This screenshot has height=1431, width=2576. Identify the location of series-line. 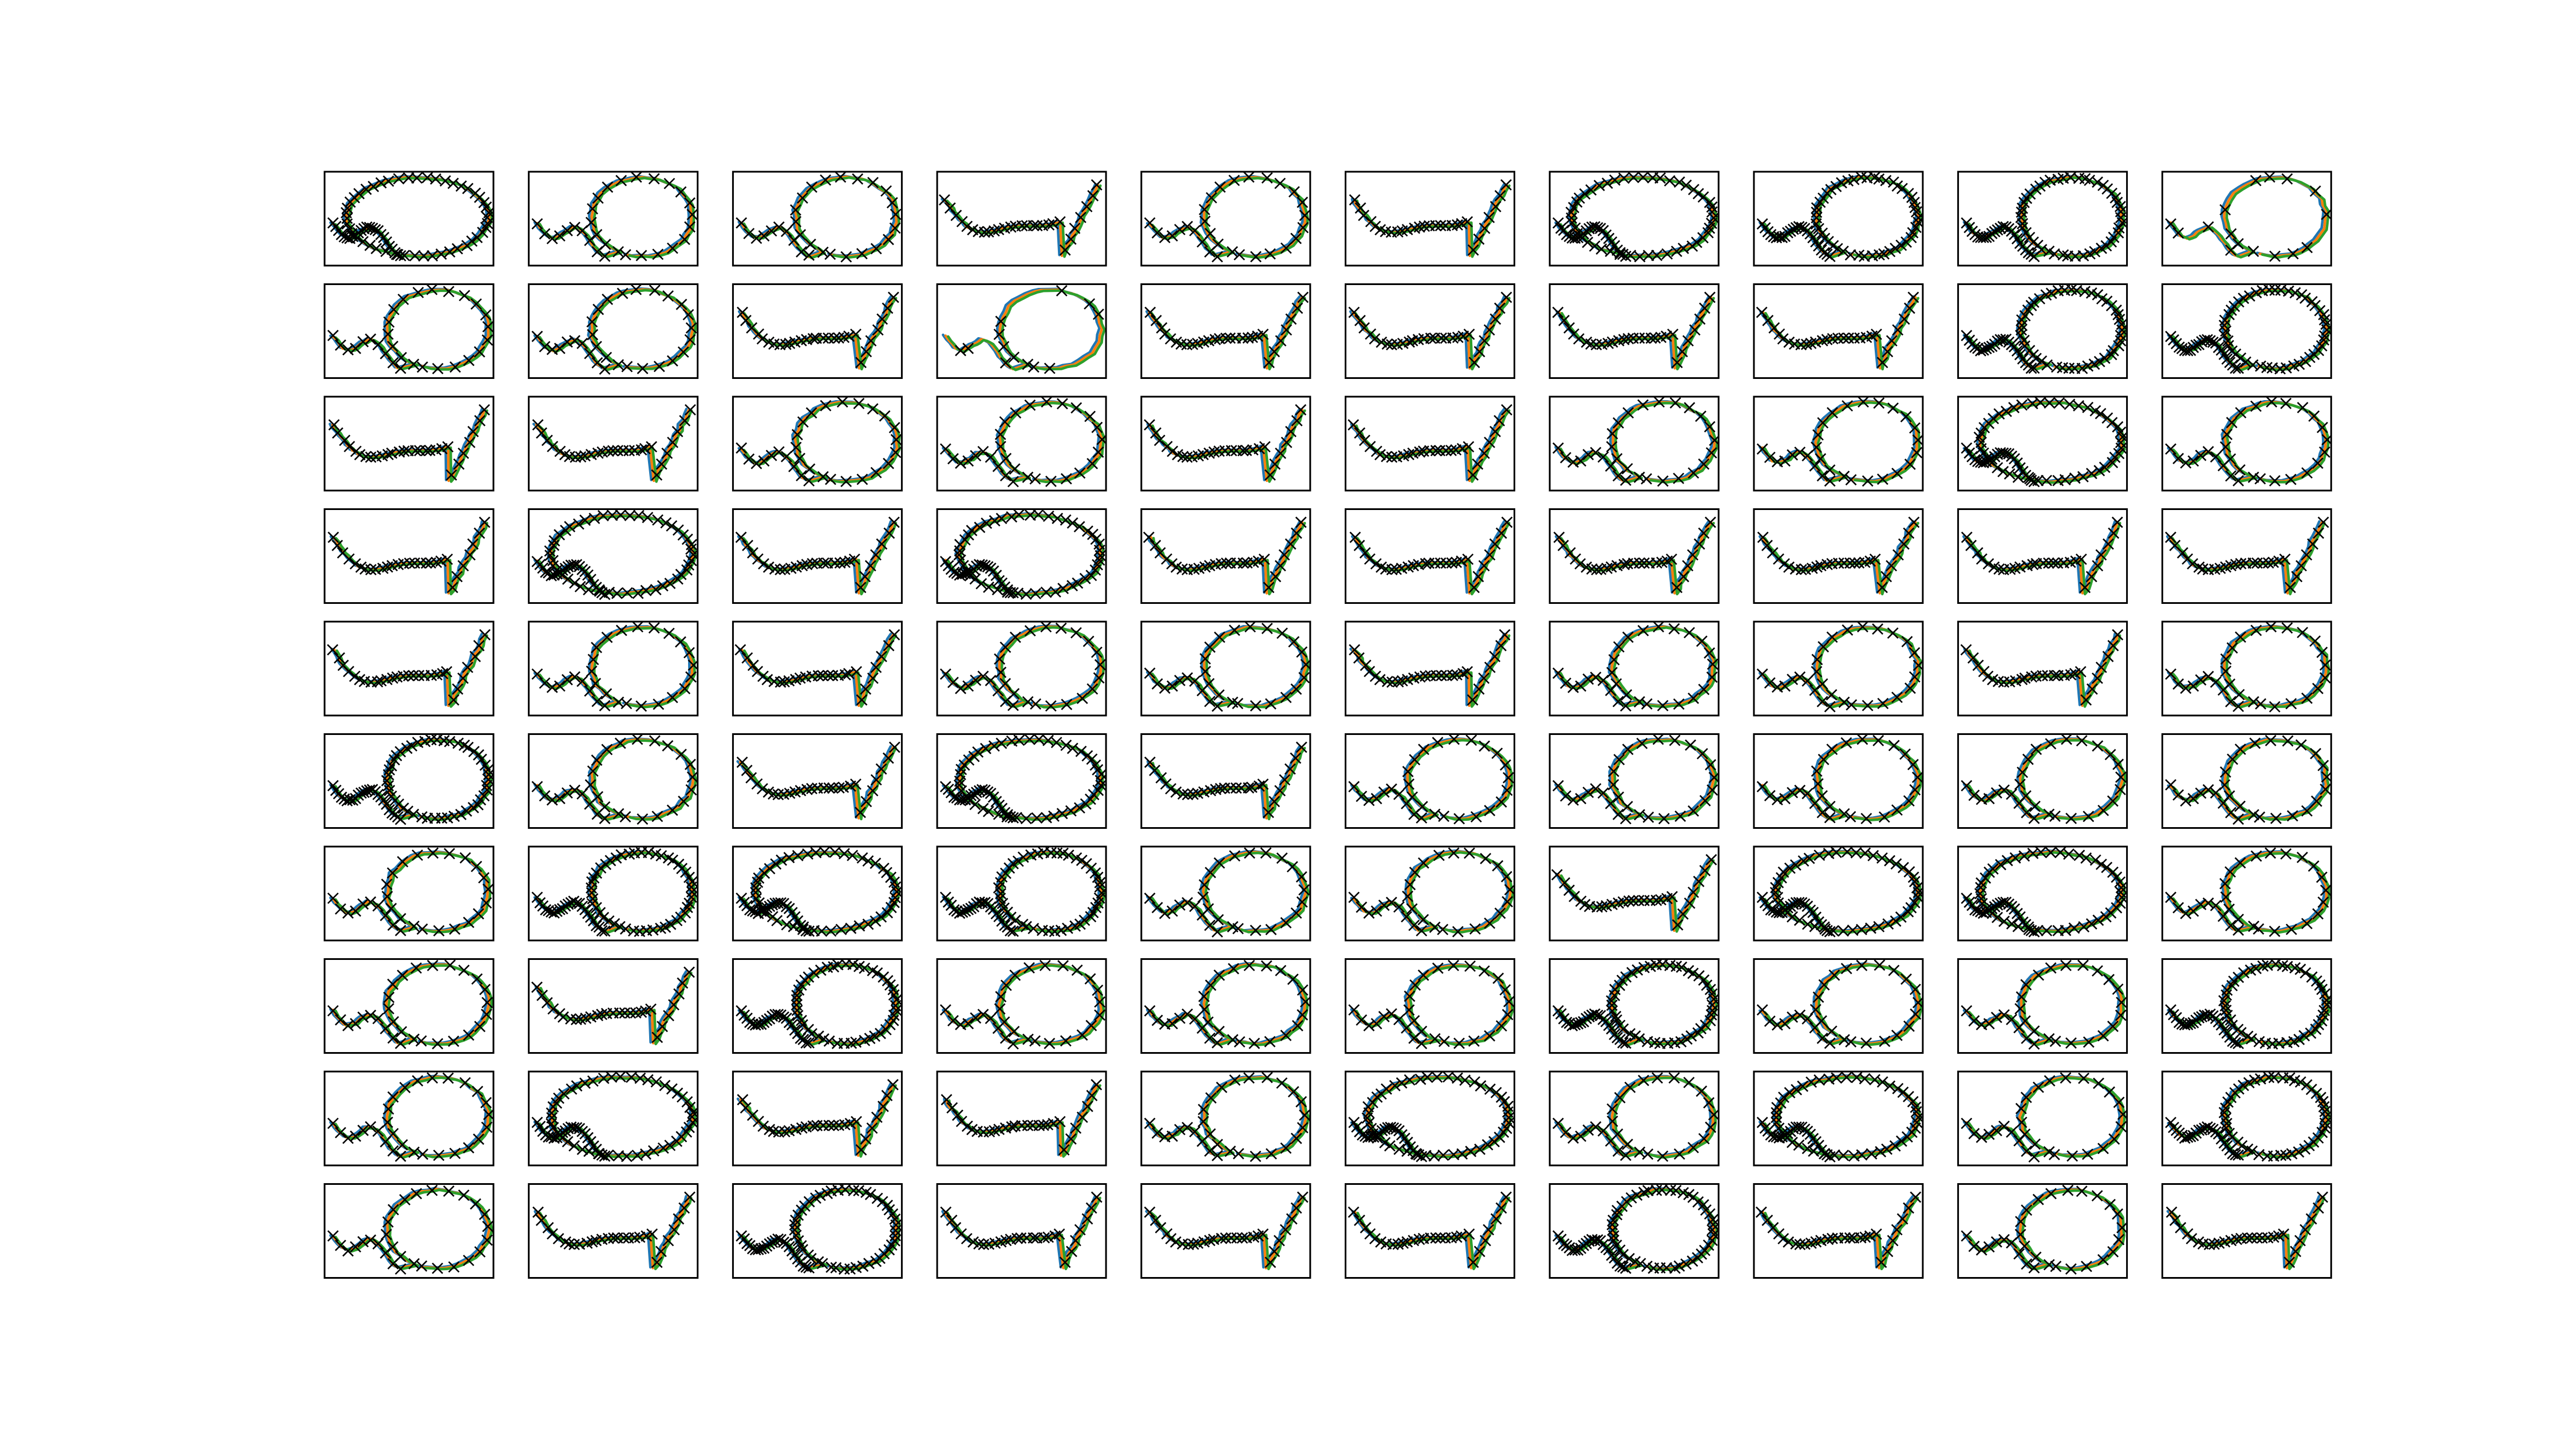
(819, 1121).